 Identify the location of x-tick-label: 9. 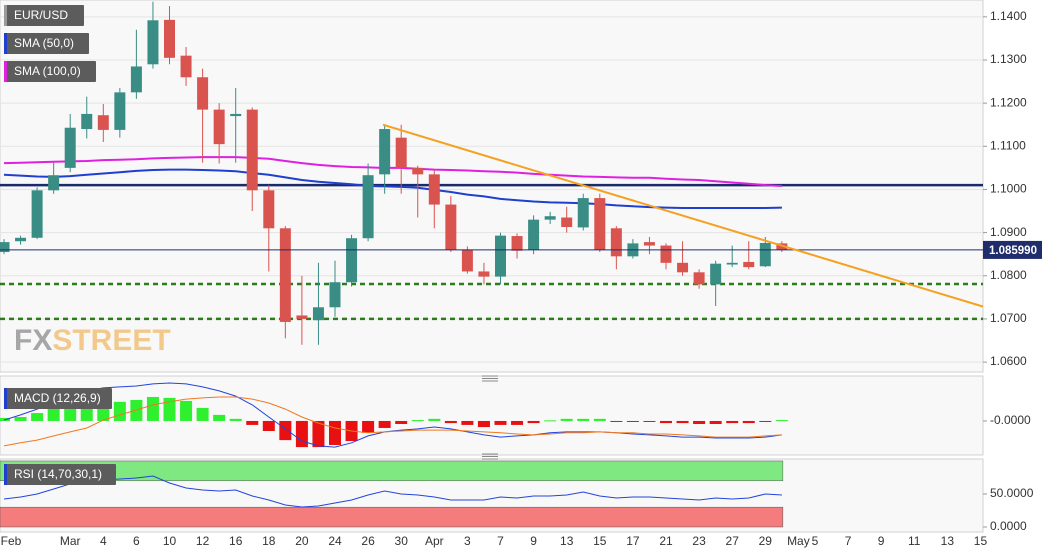
(881, 541).